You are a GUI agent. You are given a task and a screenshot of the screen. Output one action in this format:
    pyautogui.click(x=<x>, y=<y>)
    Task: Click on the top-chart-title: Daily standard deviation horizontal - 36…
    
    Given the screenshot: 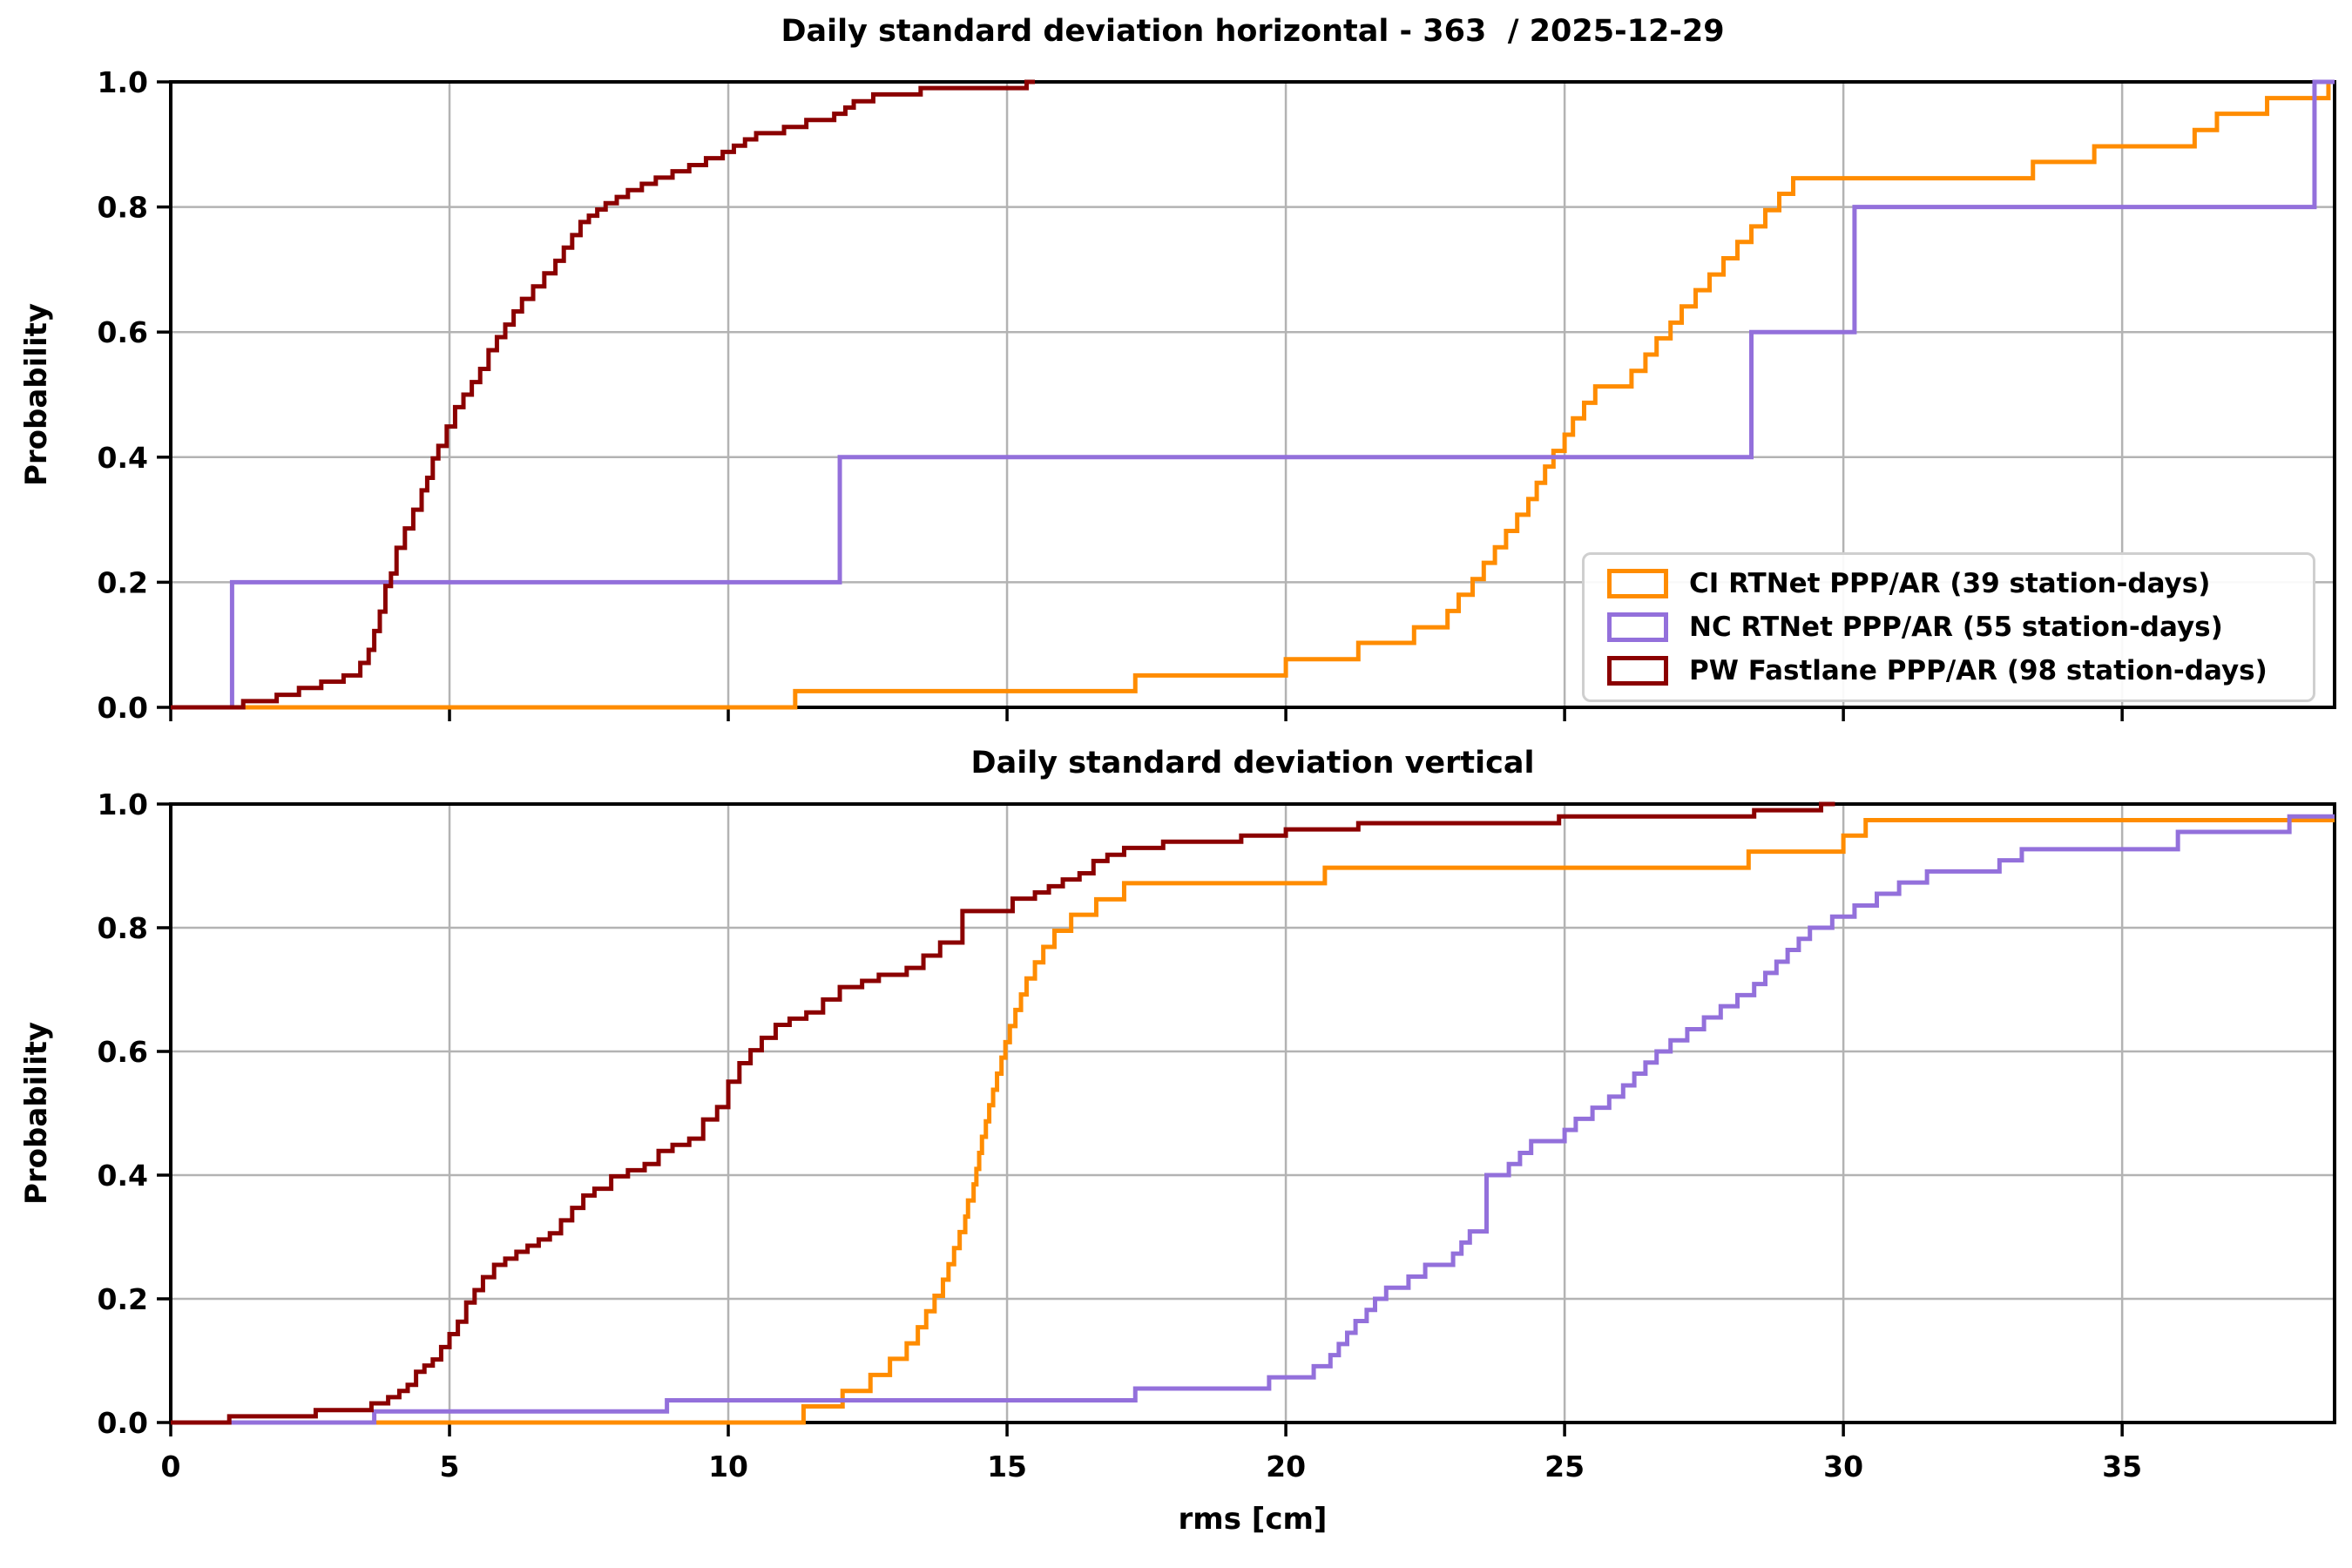 What is the action you would take?
    pyautogui.click(x=1253, y=32)
    